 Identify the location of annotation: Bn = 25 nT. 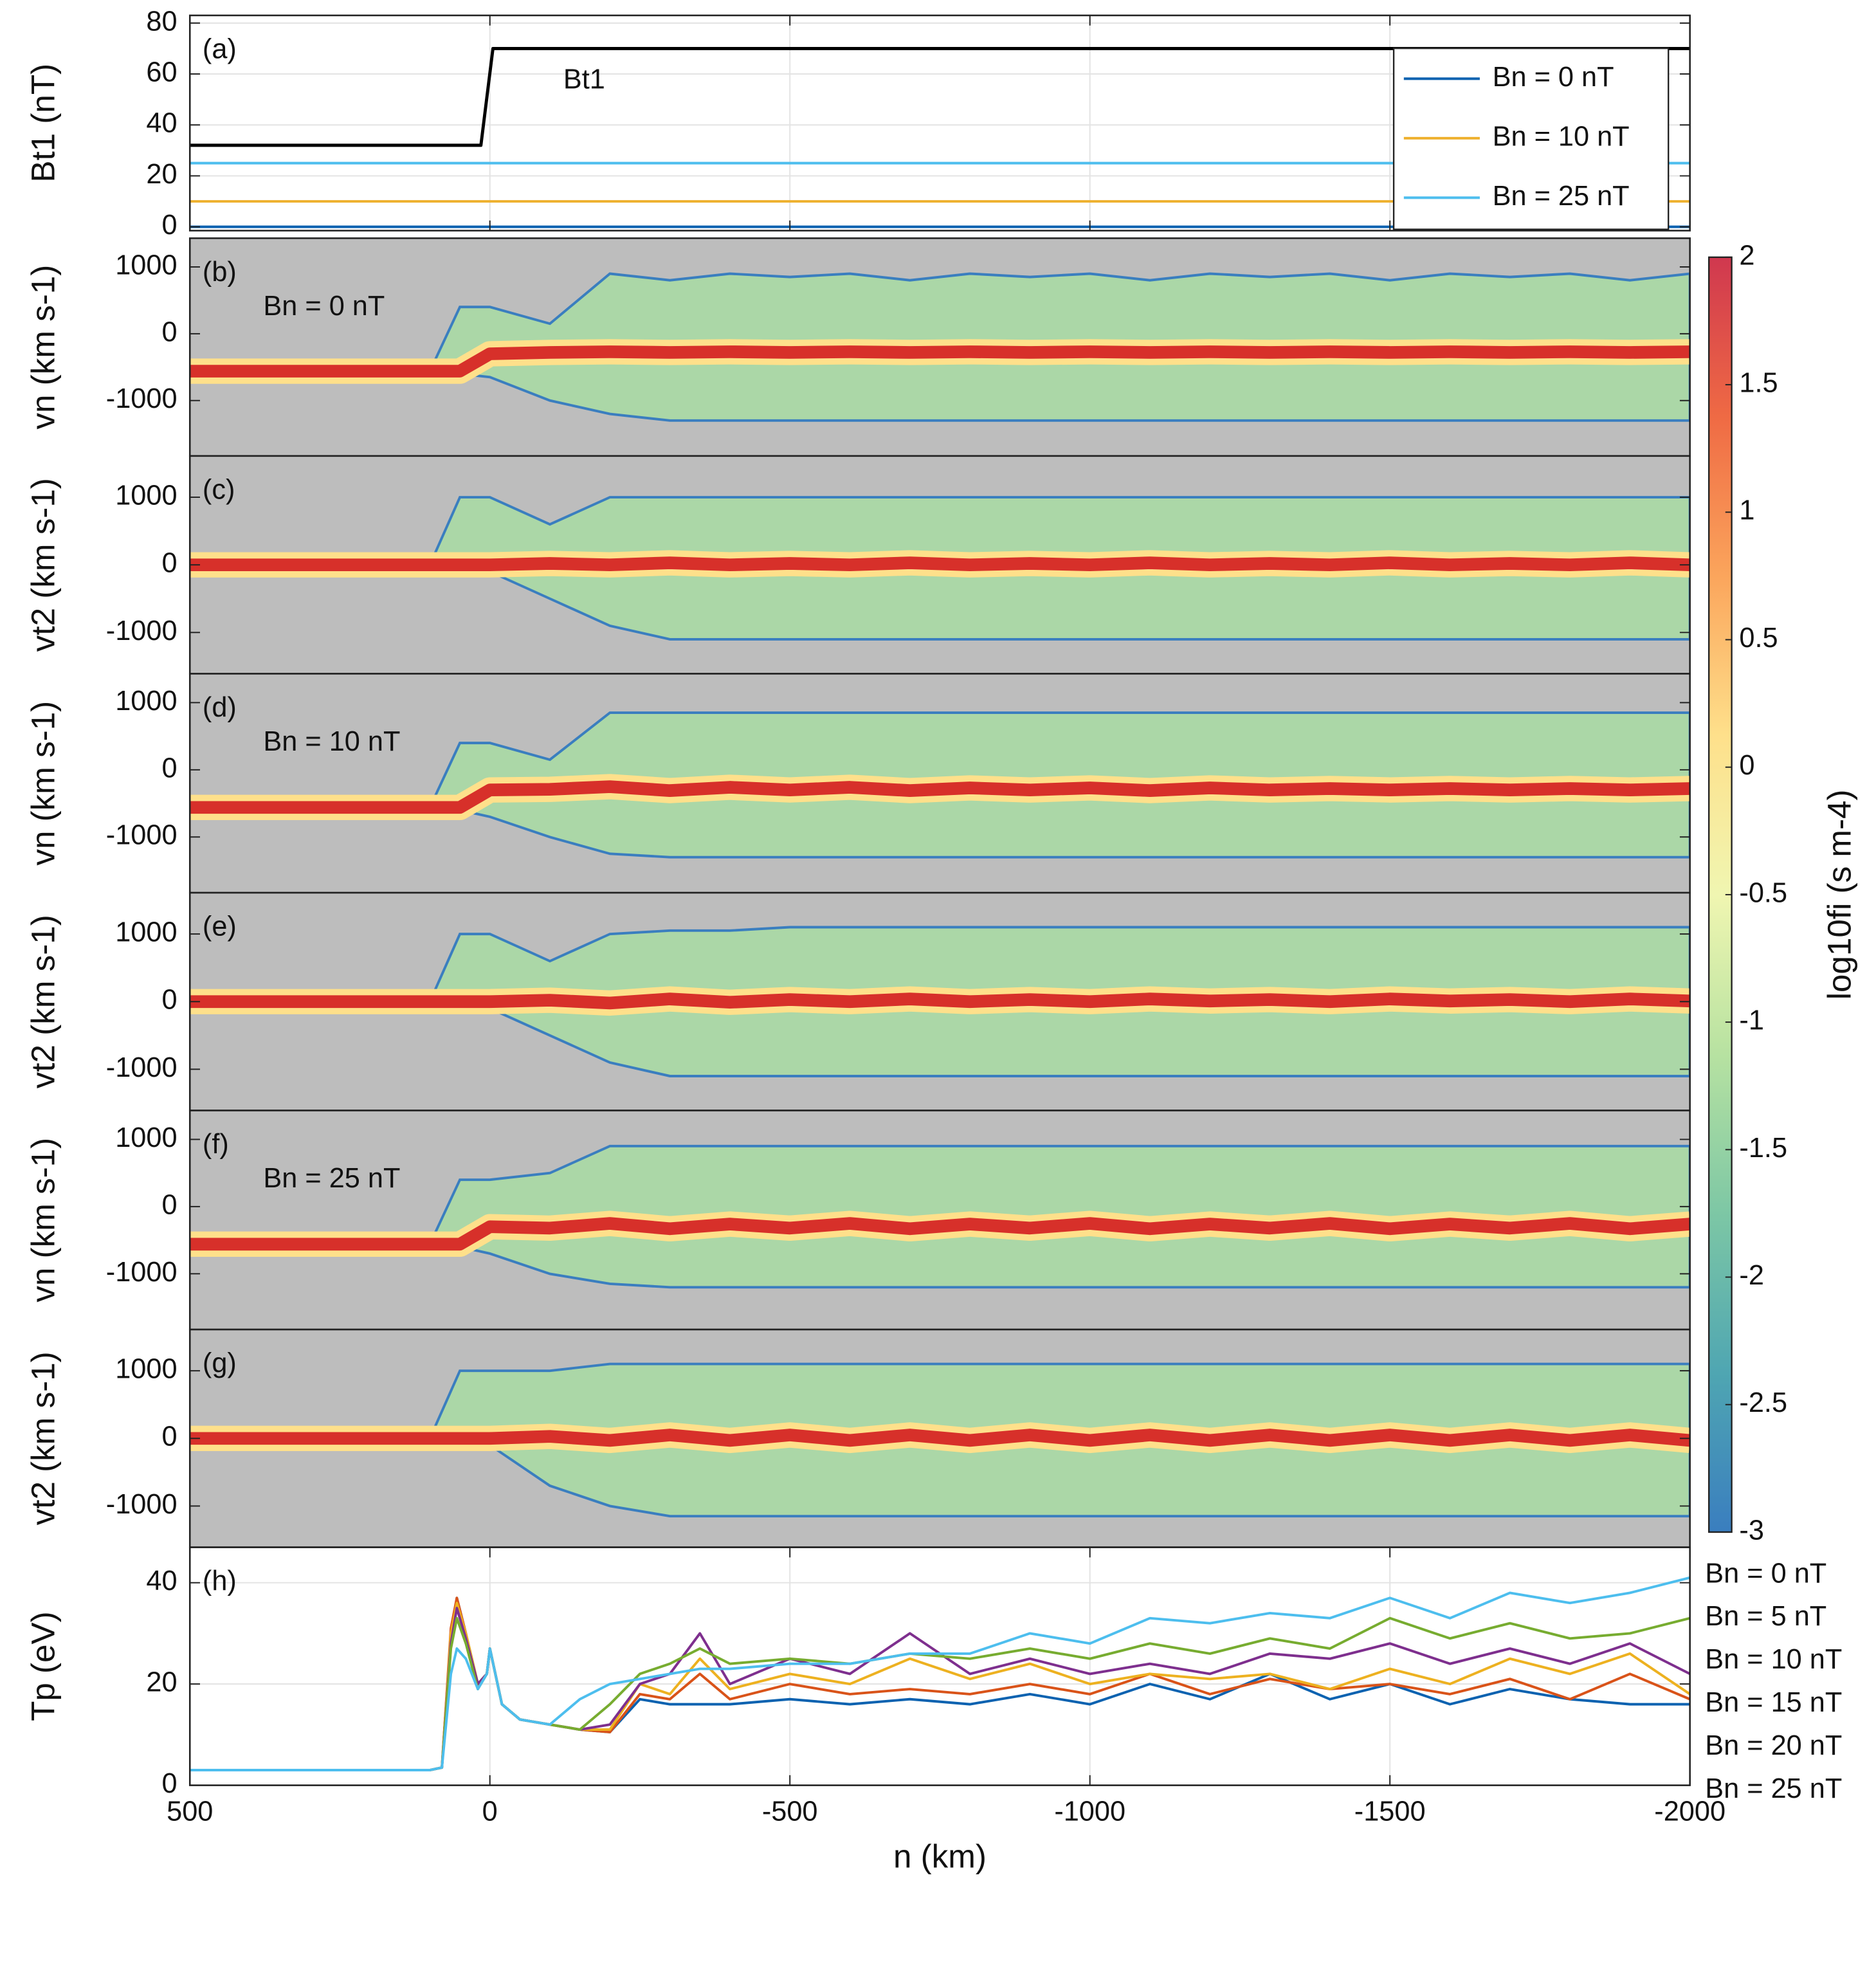
(331, 1178).